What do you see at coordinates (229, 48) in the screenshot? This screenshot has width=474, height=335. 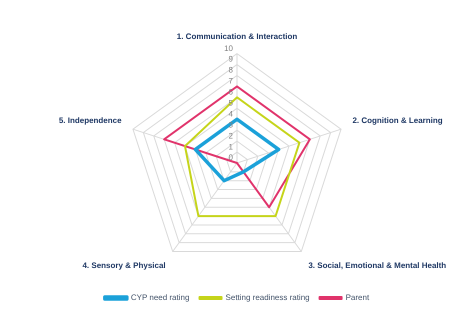 I see `y-tick-label: 10` at bounding box center [229, 48].